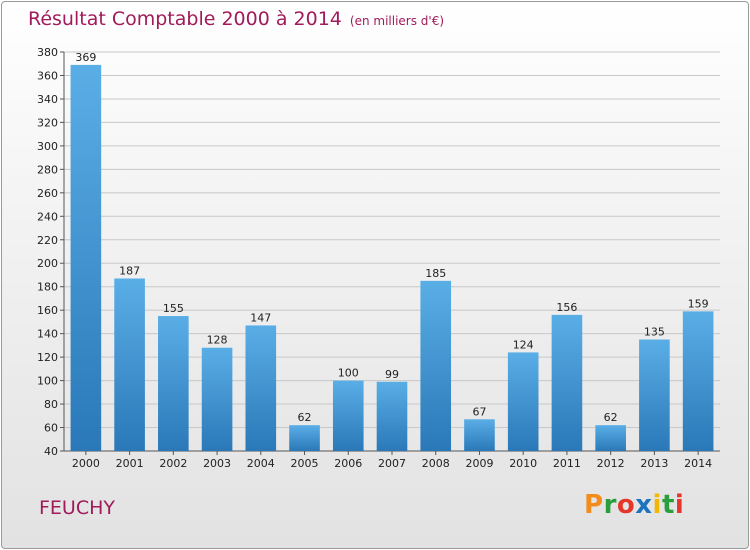 This screenshot has height=550, width=750. I want to click on data-label-2003: 128, so click(217, 340).